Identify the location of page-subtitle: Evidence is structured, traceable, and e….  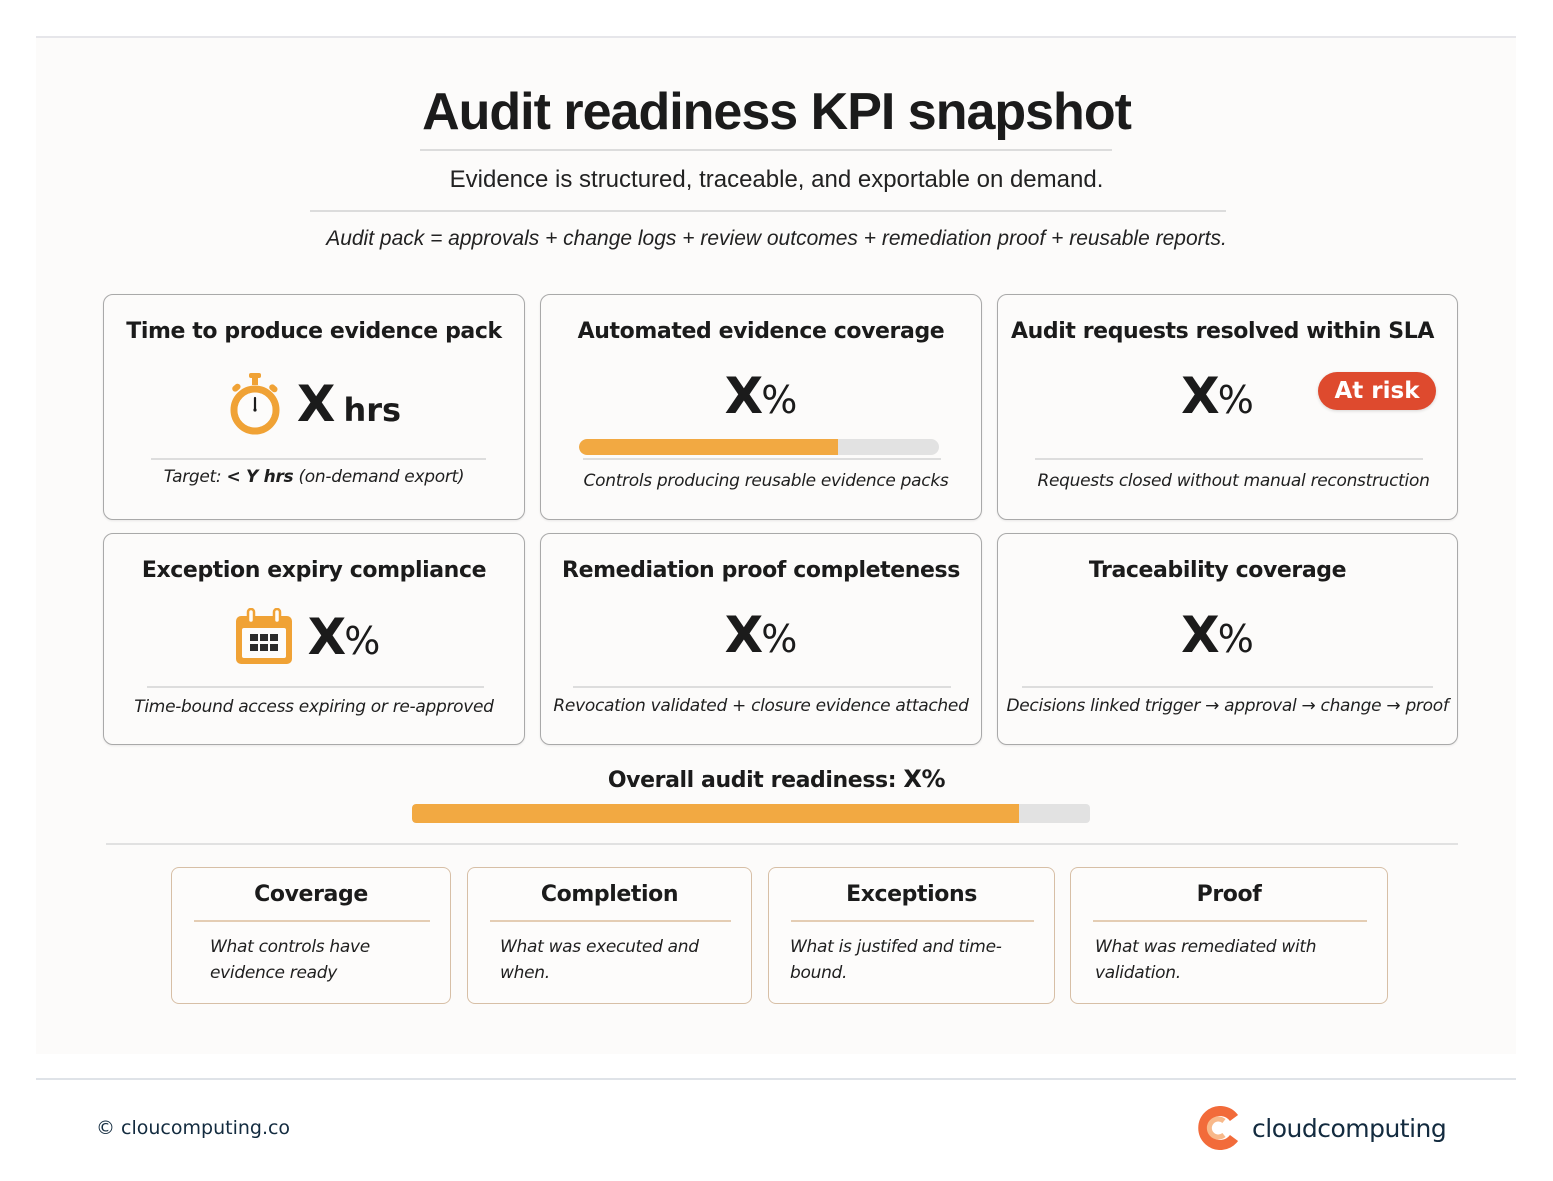
(776, 179).